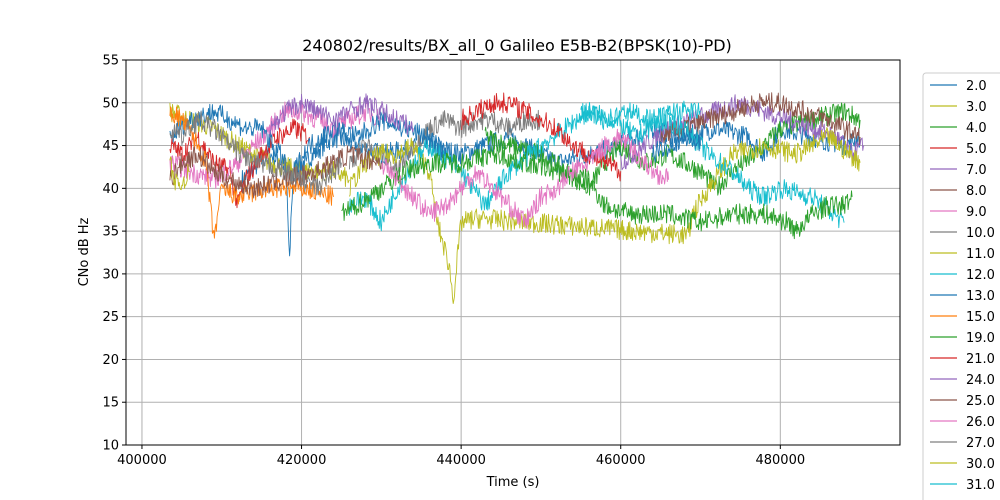  I want to click on legend-item: 11.0, so click(962, 254).